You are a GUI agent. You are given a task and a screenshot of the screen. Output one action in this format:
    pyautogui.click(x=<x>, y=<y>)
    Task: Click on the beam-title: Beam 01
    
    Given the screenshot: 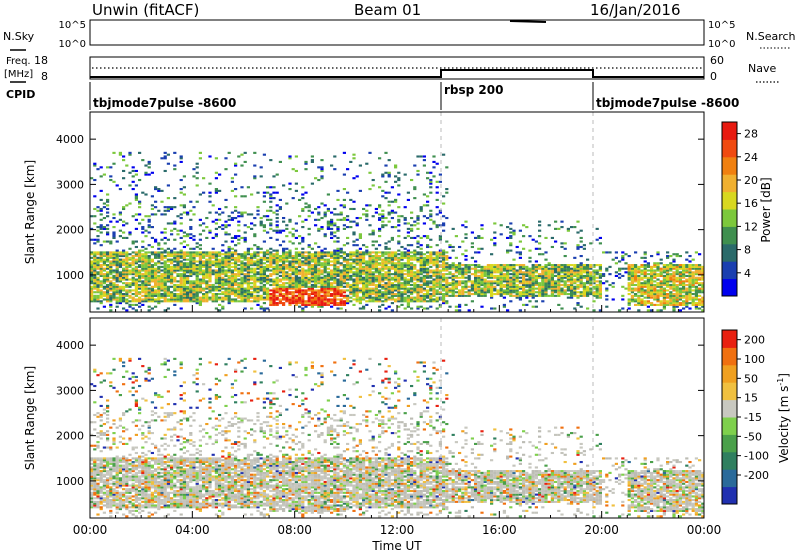 What is the action you would take?
    pyautogui.click(x=387, y=10)
    